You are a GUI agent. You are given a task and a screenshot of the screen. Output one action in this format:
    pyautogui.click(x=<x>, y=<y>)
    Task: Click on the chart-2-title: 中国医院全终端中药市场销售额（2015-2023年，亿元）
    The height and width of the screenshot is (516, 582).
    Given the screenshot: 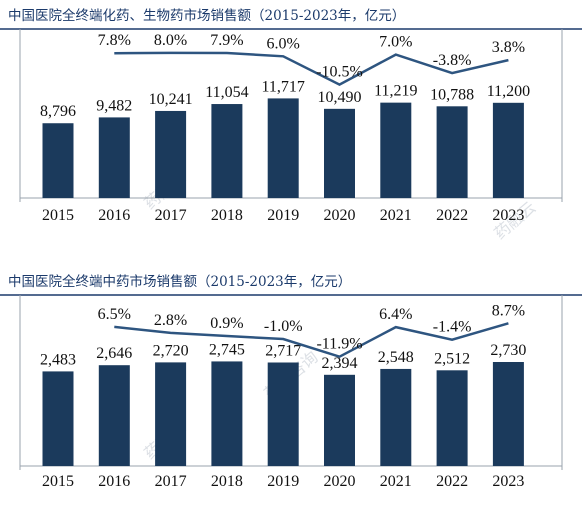 What is the action you would take?
    pyautogui.click(x=179, y=281)
    